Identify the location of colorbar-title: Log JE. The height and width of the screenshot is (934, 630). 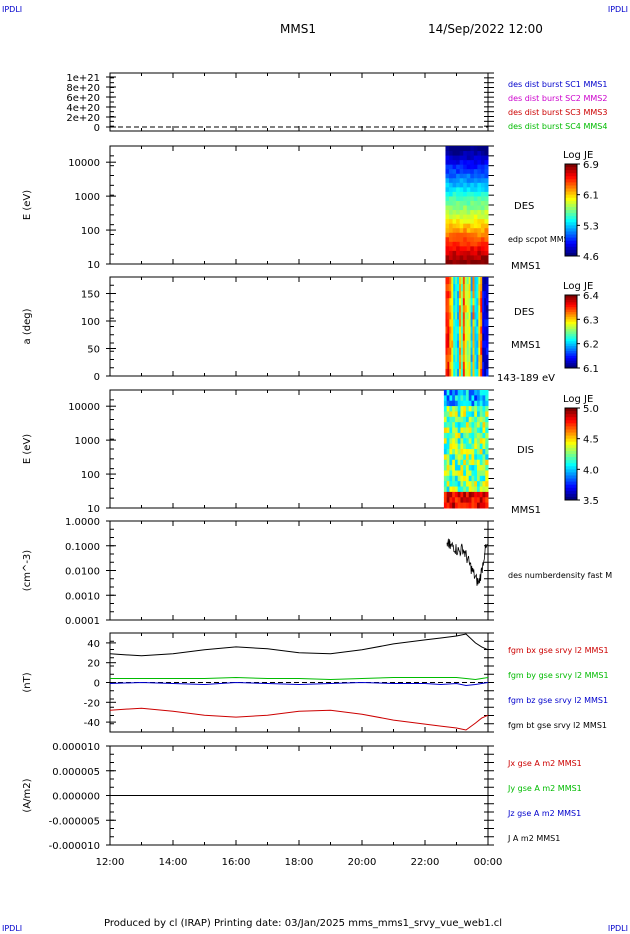
(578, 155).